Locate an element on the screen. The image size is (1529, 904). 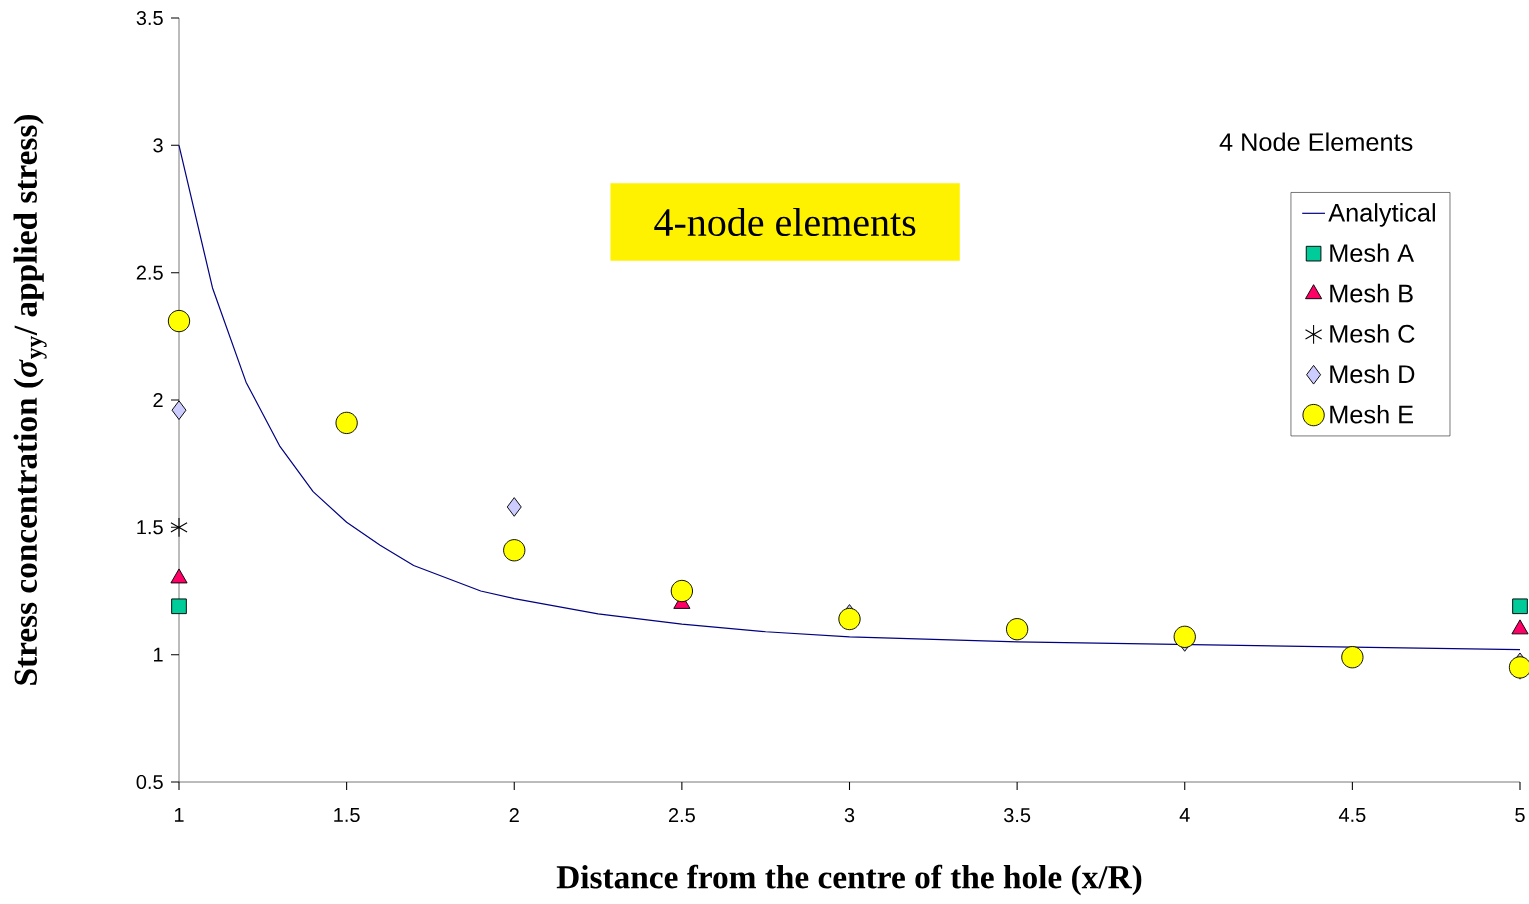
x-tick-label: 1 is located at coordinates (179, 815).